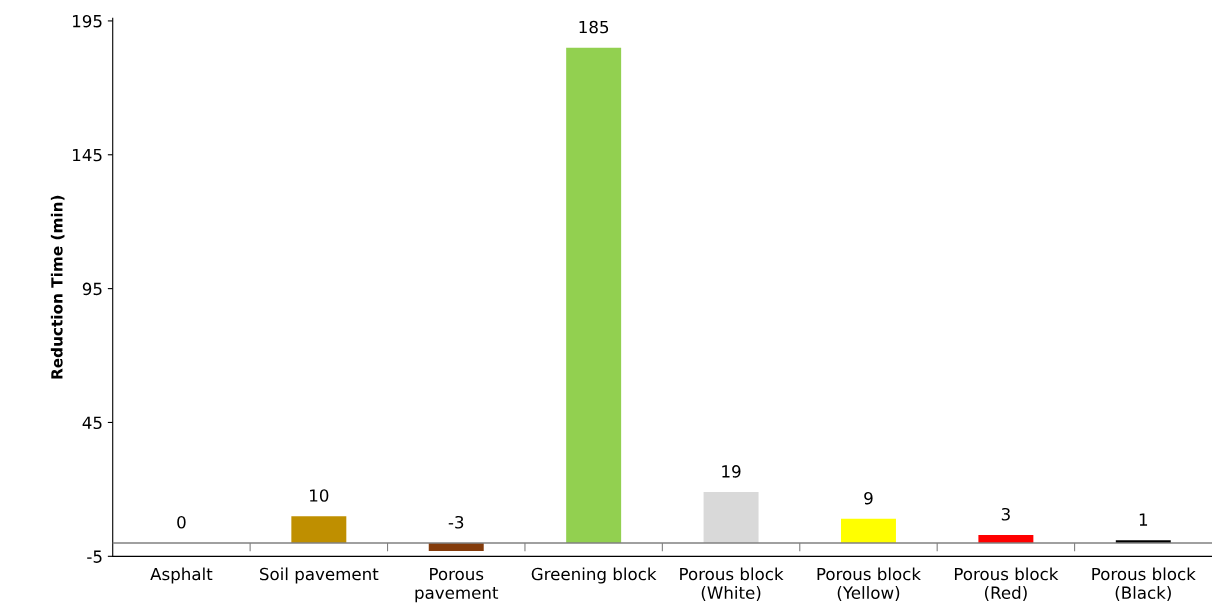  What do you see at coordinates (456, 522) in the screenshot?
I see `data-label: -3` at bounding box center [456, 522].